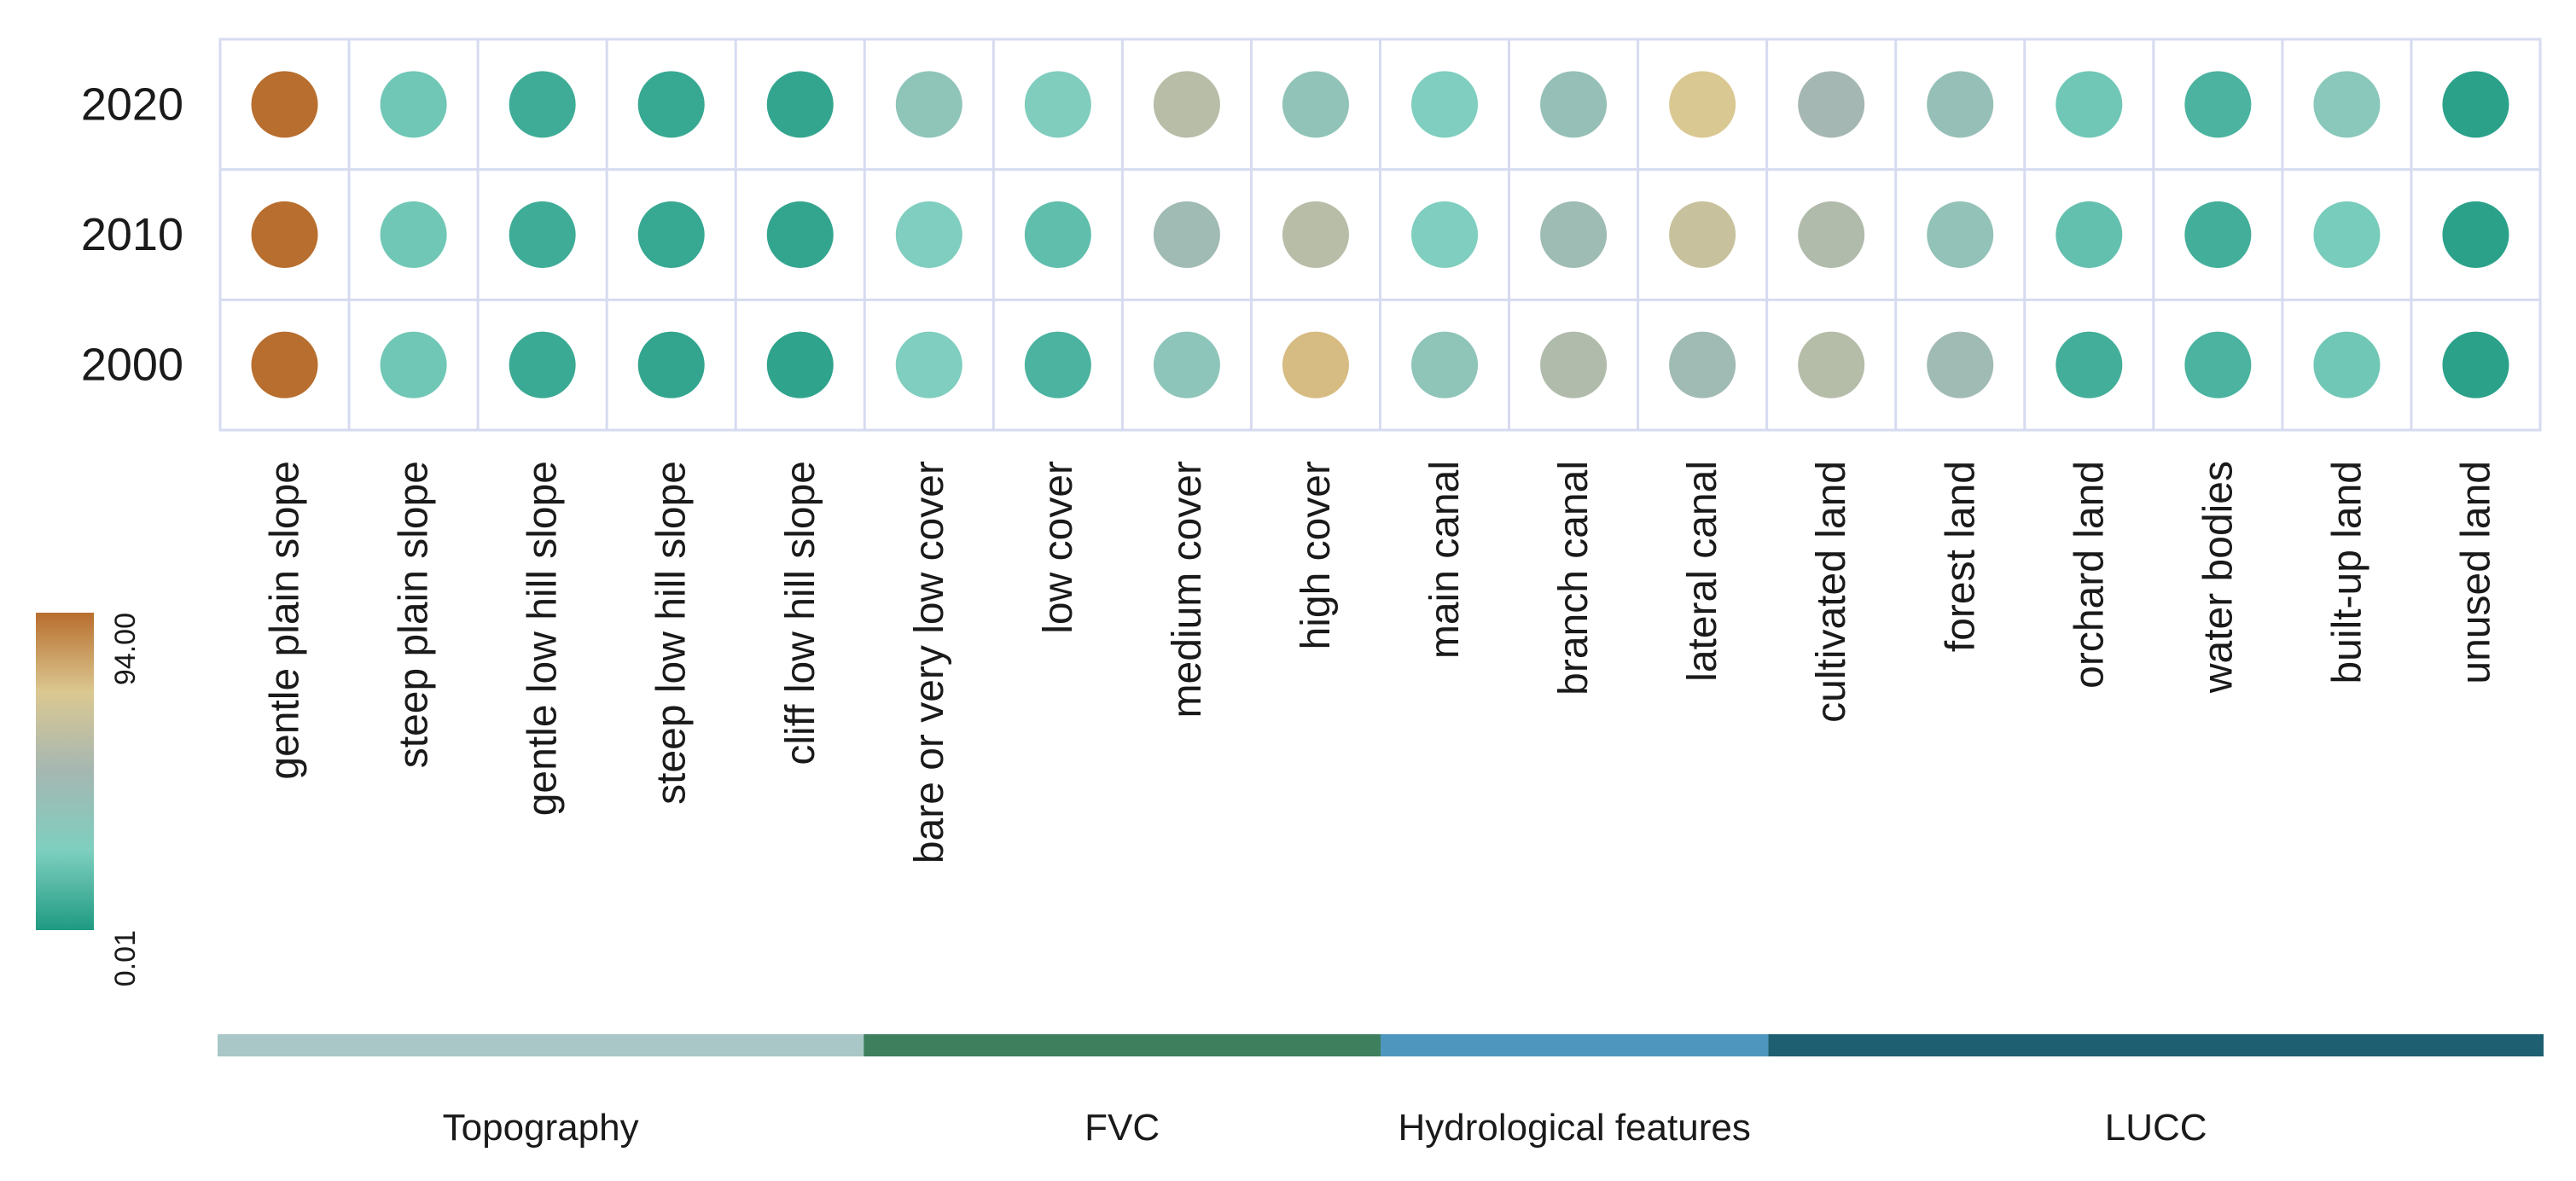  Describe the element at coordinates (541, 1128) in the screenshot. I see `group-label: Topography` at that location.